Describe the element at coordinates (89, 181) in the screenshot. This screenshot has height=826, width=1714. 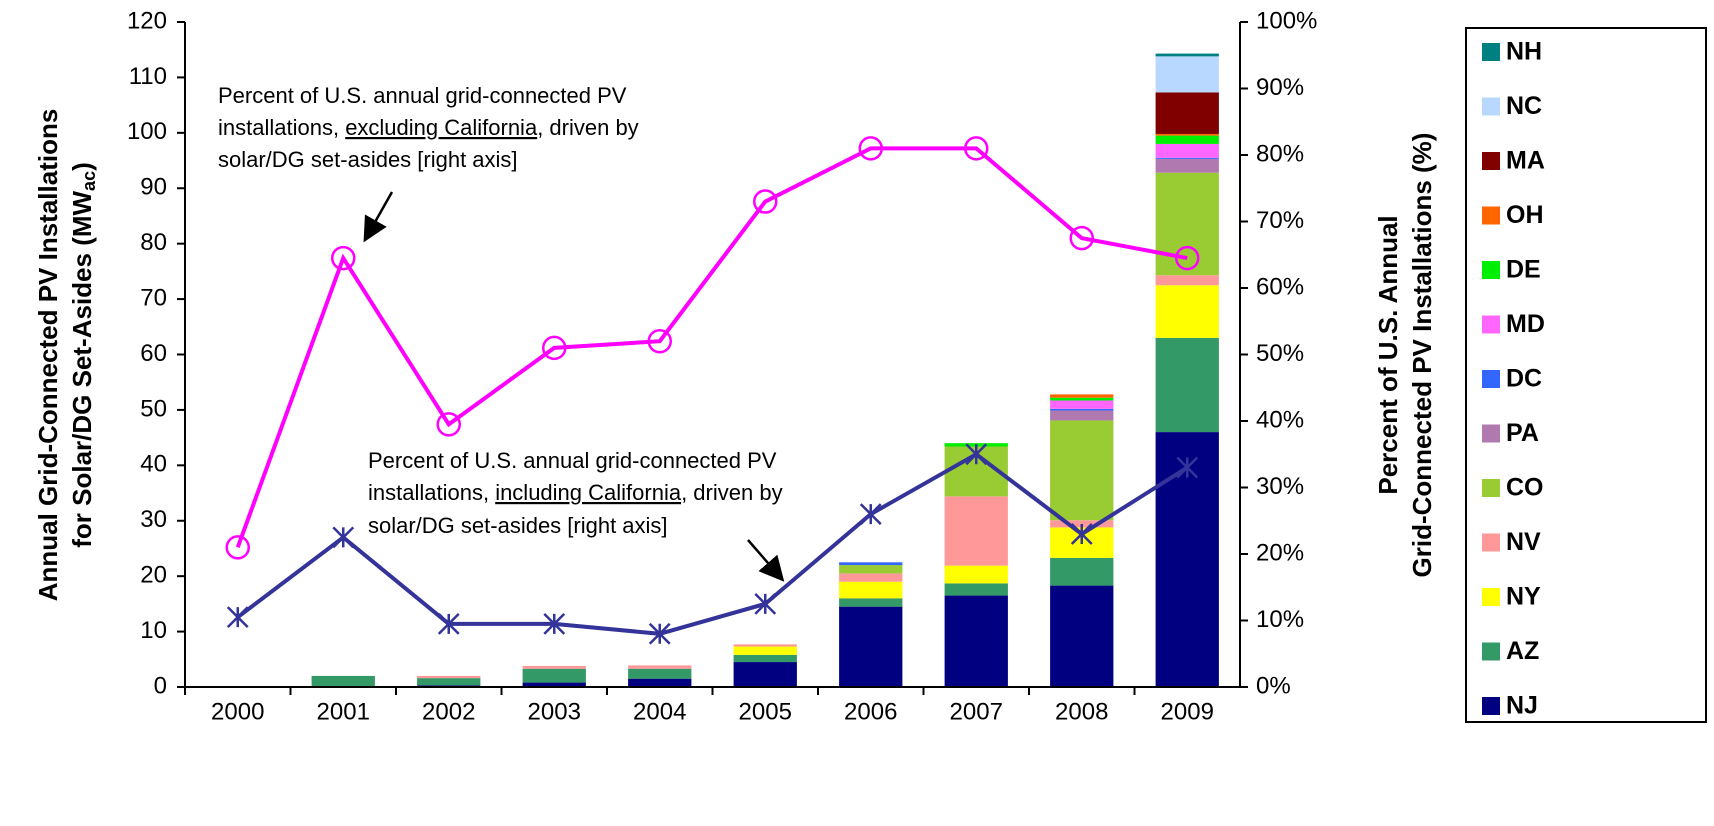
I see `y-label-sub: ac` at that location.